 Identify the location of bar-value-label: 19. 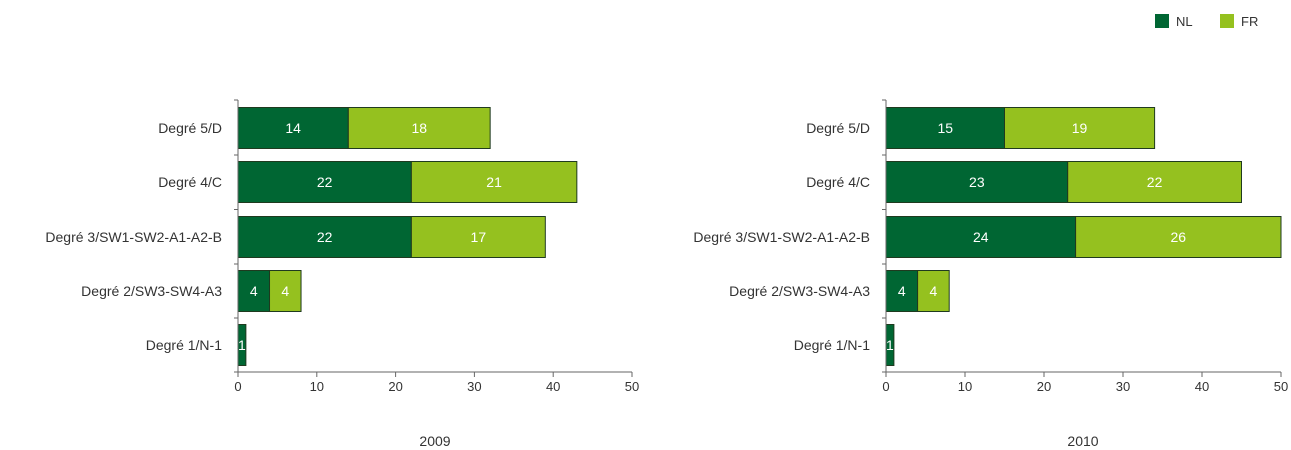
(1080, 128).